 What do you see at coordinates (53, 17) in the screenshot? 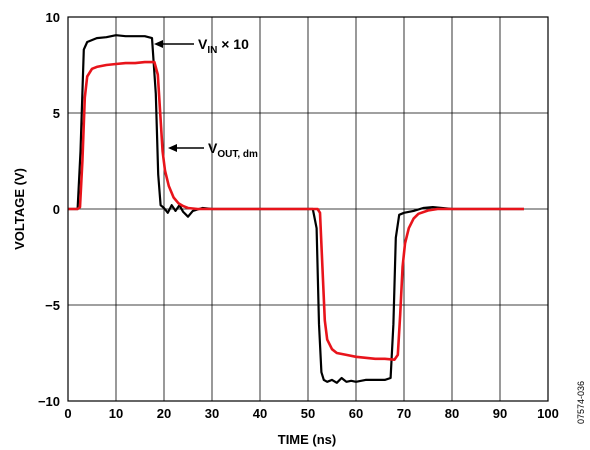
I see `y-tick-label: 10` at bounding box center [53, 17].